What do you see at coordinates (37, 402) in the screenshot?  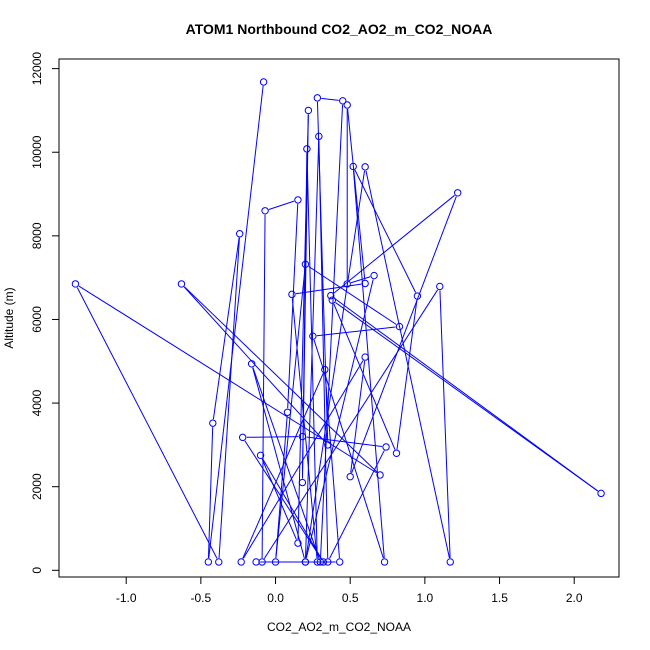 I see `y-tick-label: 4000` at bounding box center [37, 402].